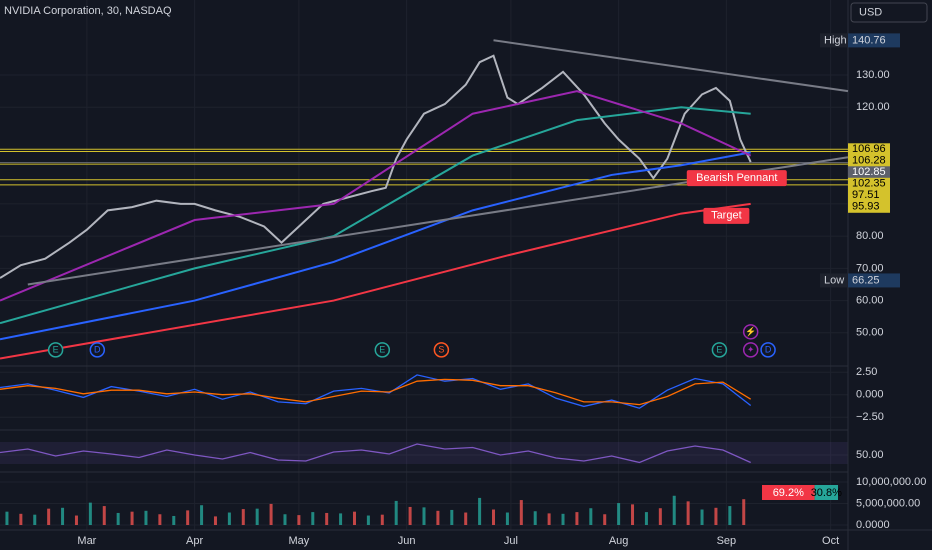  I want to click on currency-button, so click(889, 12).